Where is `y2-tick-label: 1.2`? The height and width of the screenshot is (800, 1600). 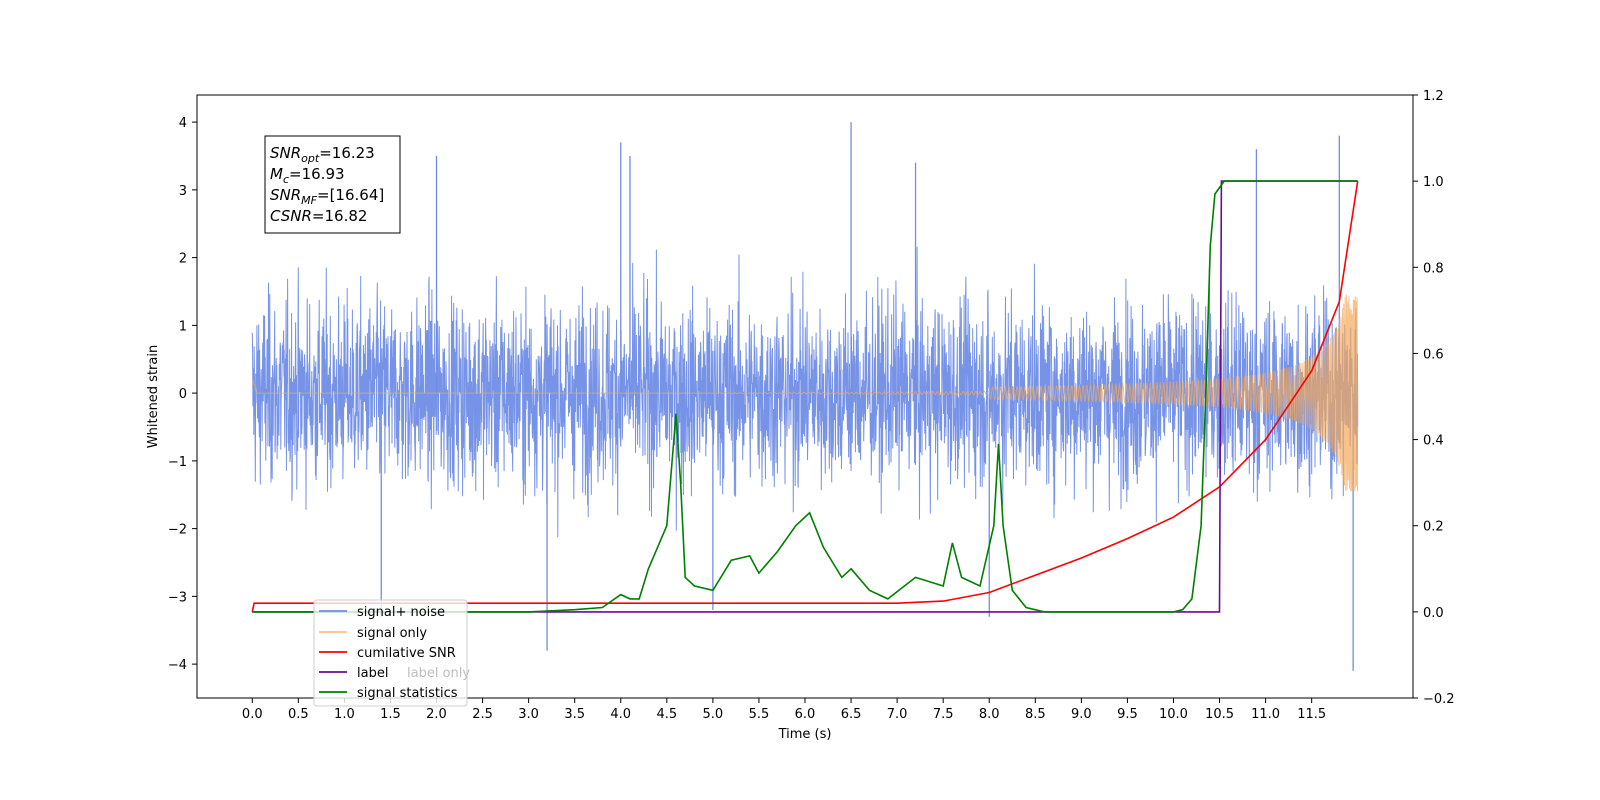
y2-tick-label: 1.2 is located at coordinates (1433, 96).